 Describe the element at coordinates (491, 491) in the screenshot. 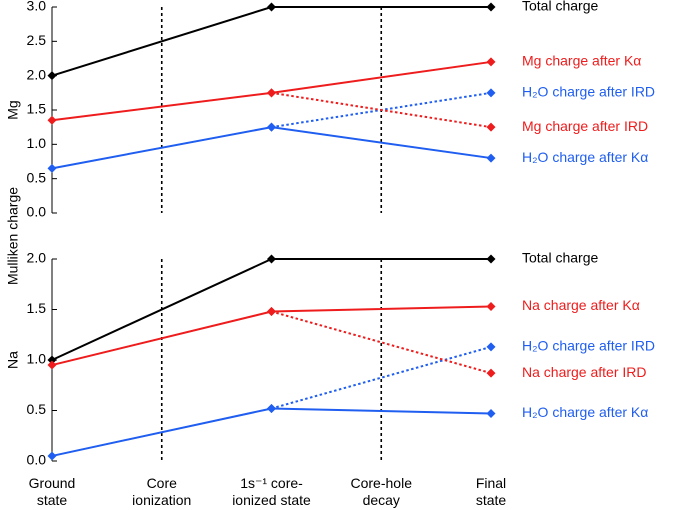

I see `x-tick-label: Final state` at that location.